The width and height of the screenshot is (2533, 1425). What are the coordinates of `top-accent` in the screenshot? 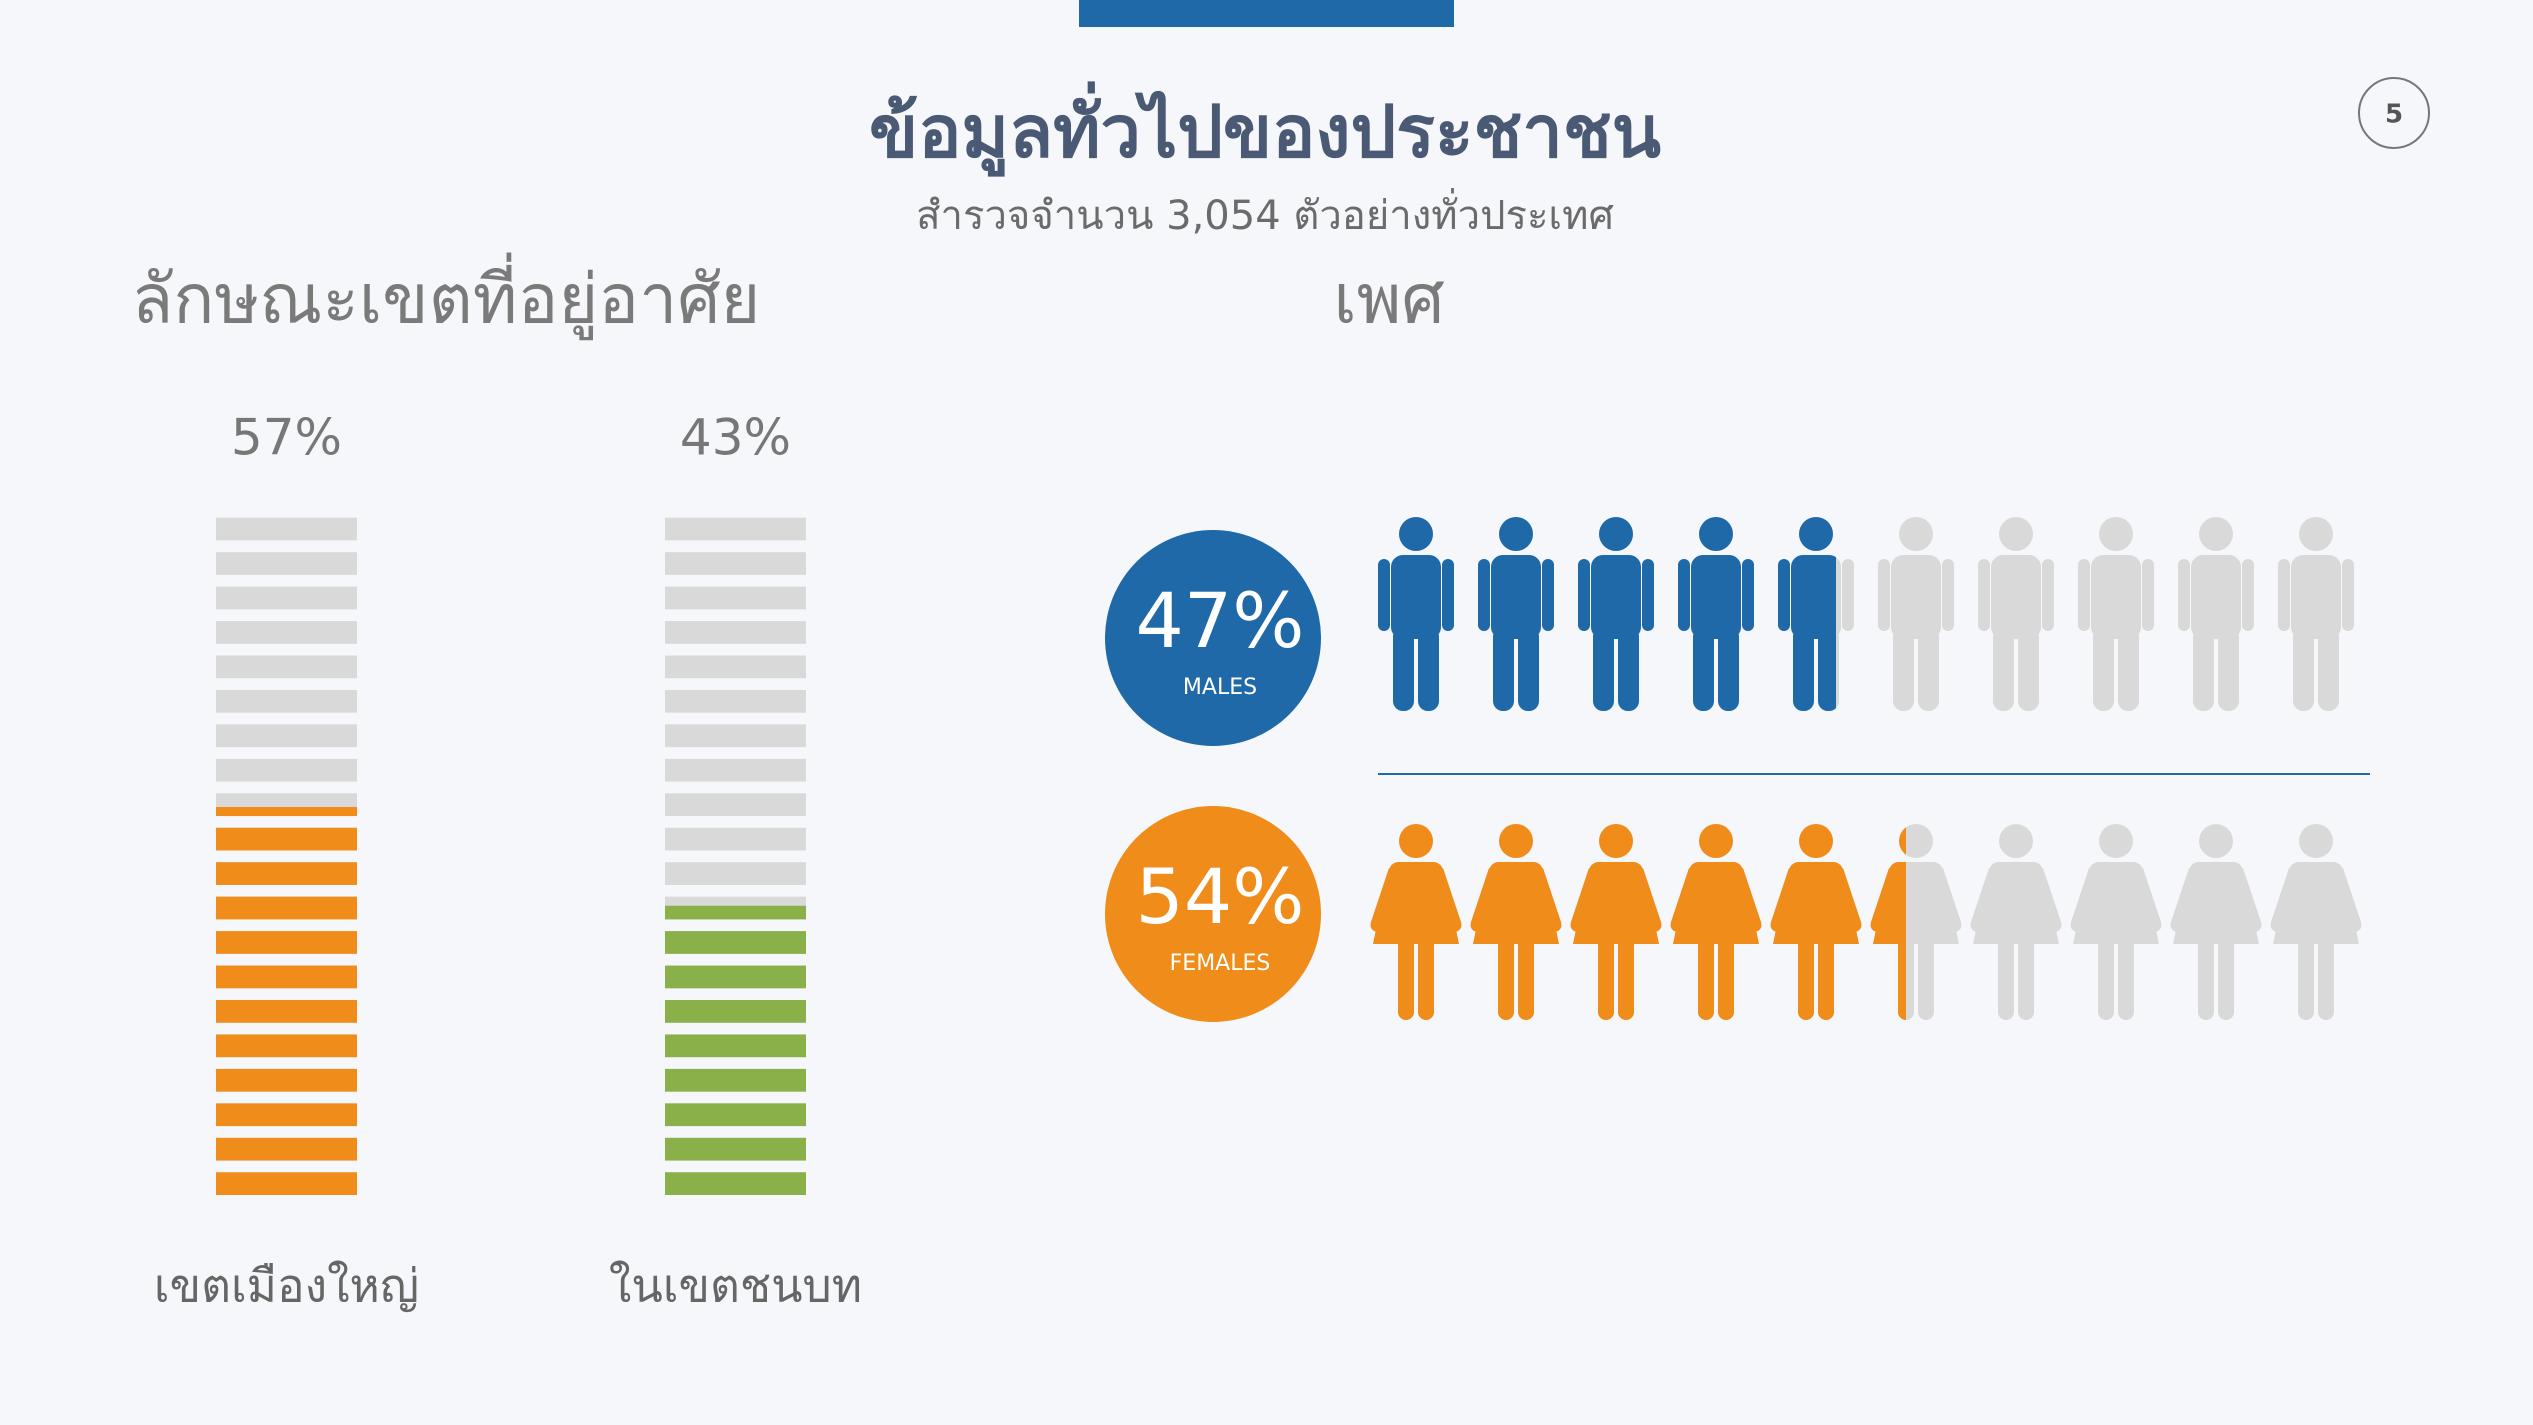 It's located at (1266, 13).